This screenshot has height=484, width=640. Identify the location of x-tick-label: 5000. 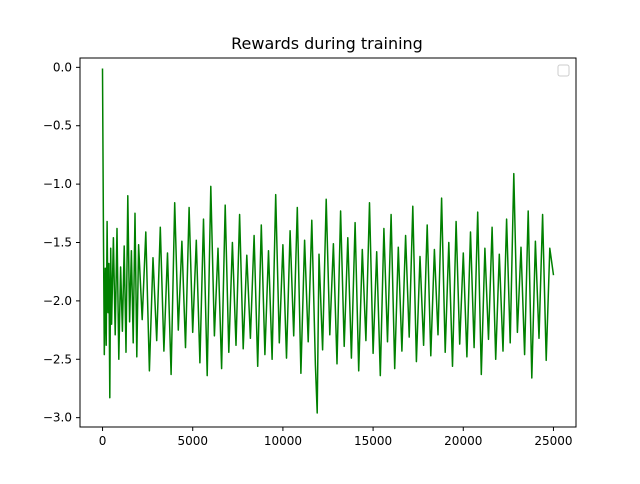
(192, 441).